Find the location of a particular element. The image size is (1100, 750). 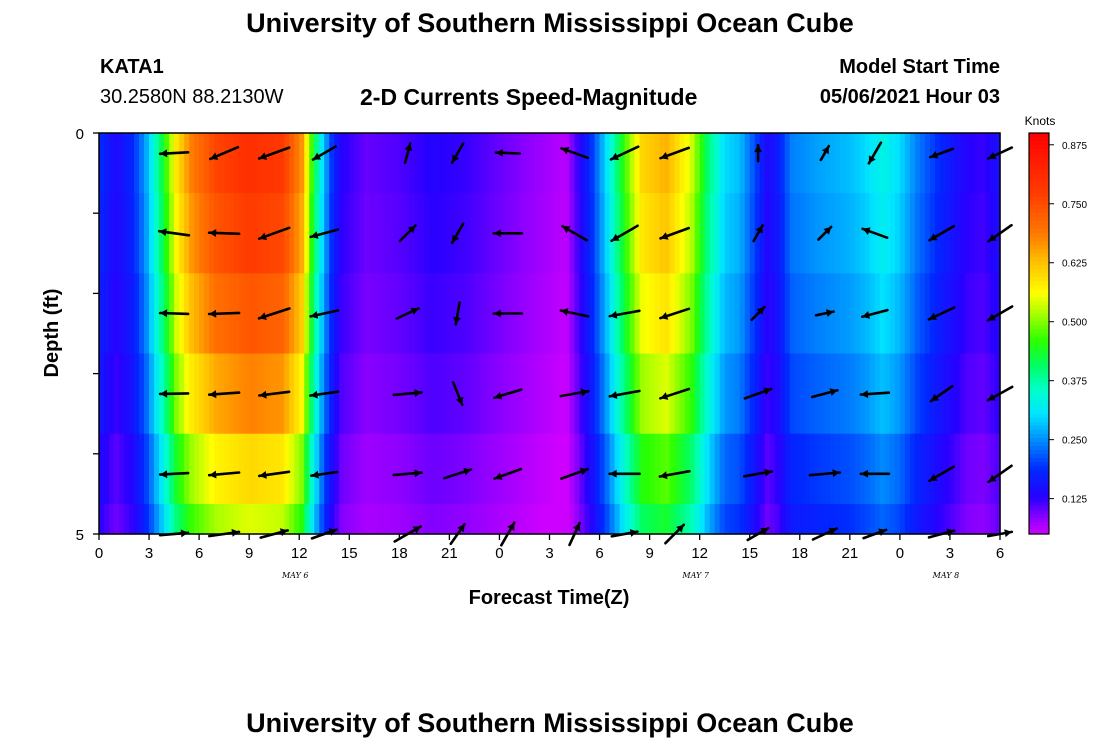

x-tick-label: 21 is located at coordinates (449, 553).